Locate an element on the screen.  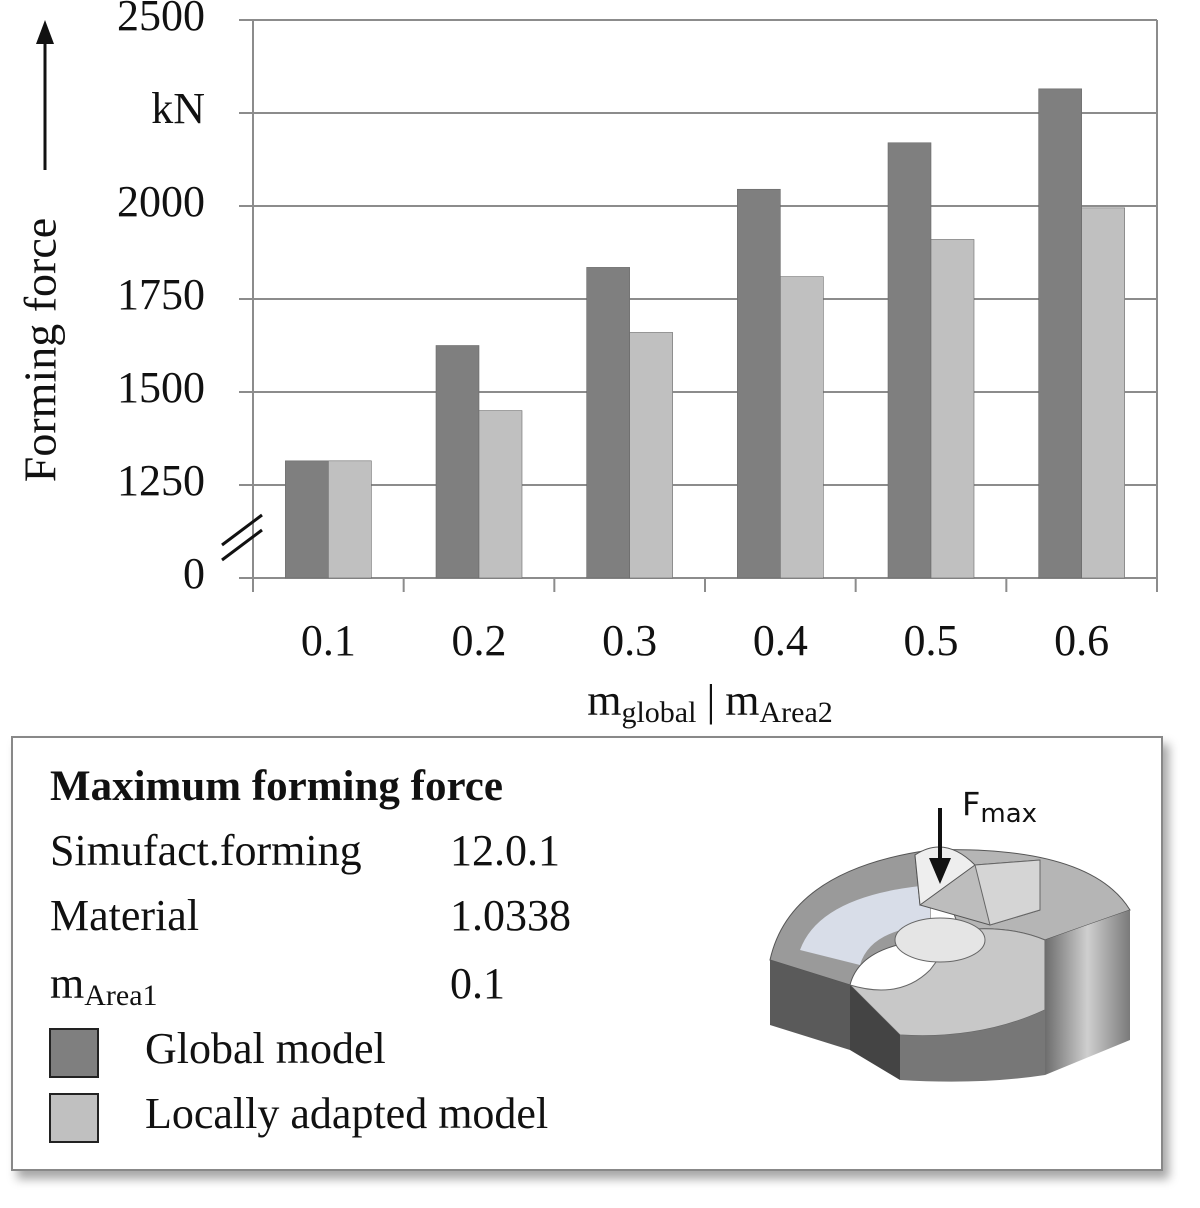
x-tick-label: 0.3 is located at coordinates (629, 640).